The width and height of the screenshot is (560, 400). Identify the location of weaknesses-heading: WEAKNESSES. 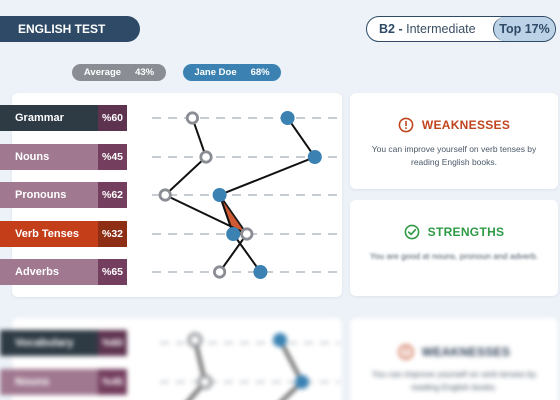
(454, 125).